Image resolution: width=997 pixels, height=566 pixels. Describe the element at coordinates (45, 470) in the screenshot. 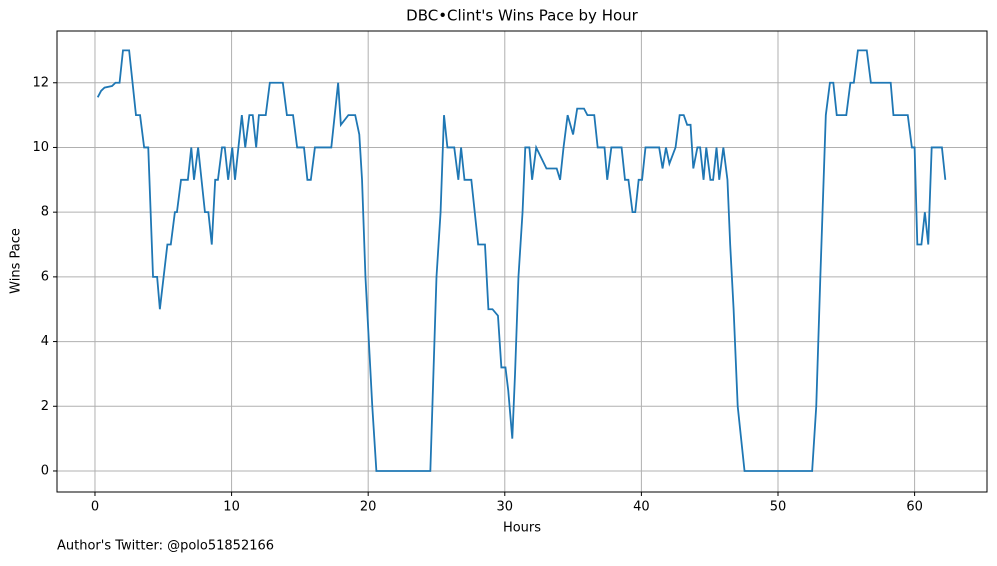

I see `y-tick-label: 0` at that location.